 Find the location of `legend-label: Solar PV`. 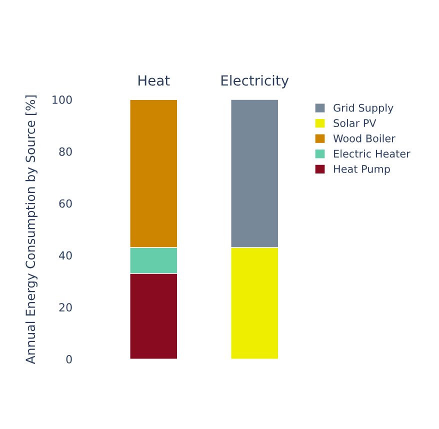

legend-label: Solar PV is located at coordinates (355, 123).